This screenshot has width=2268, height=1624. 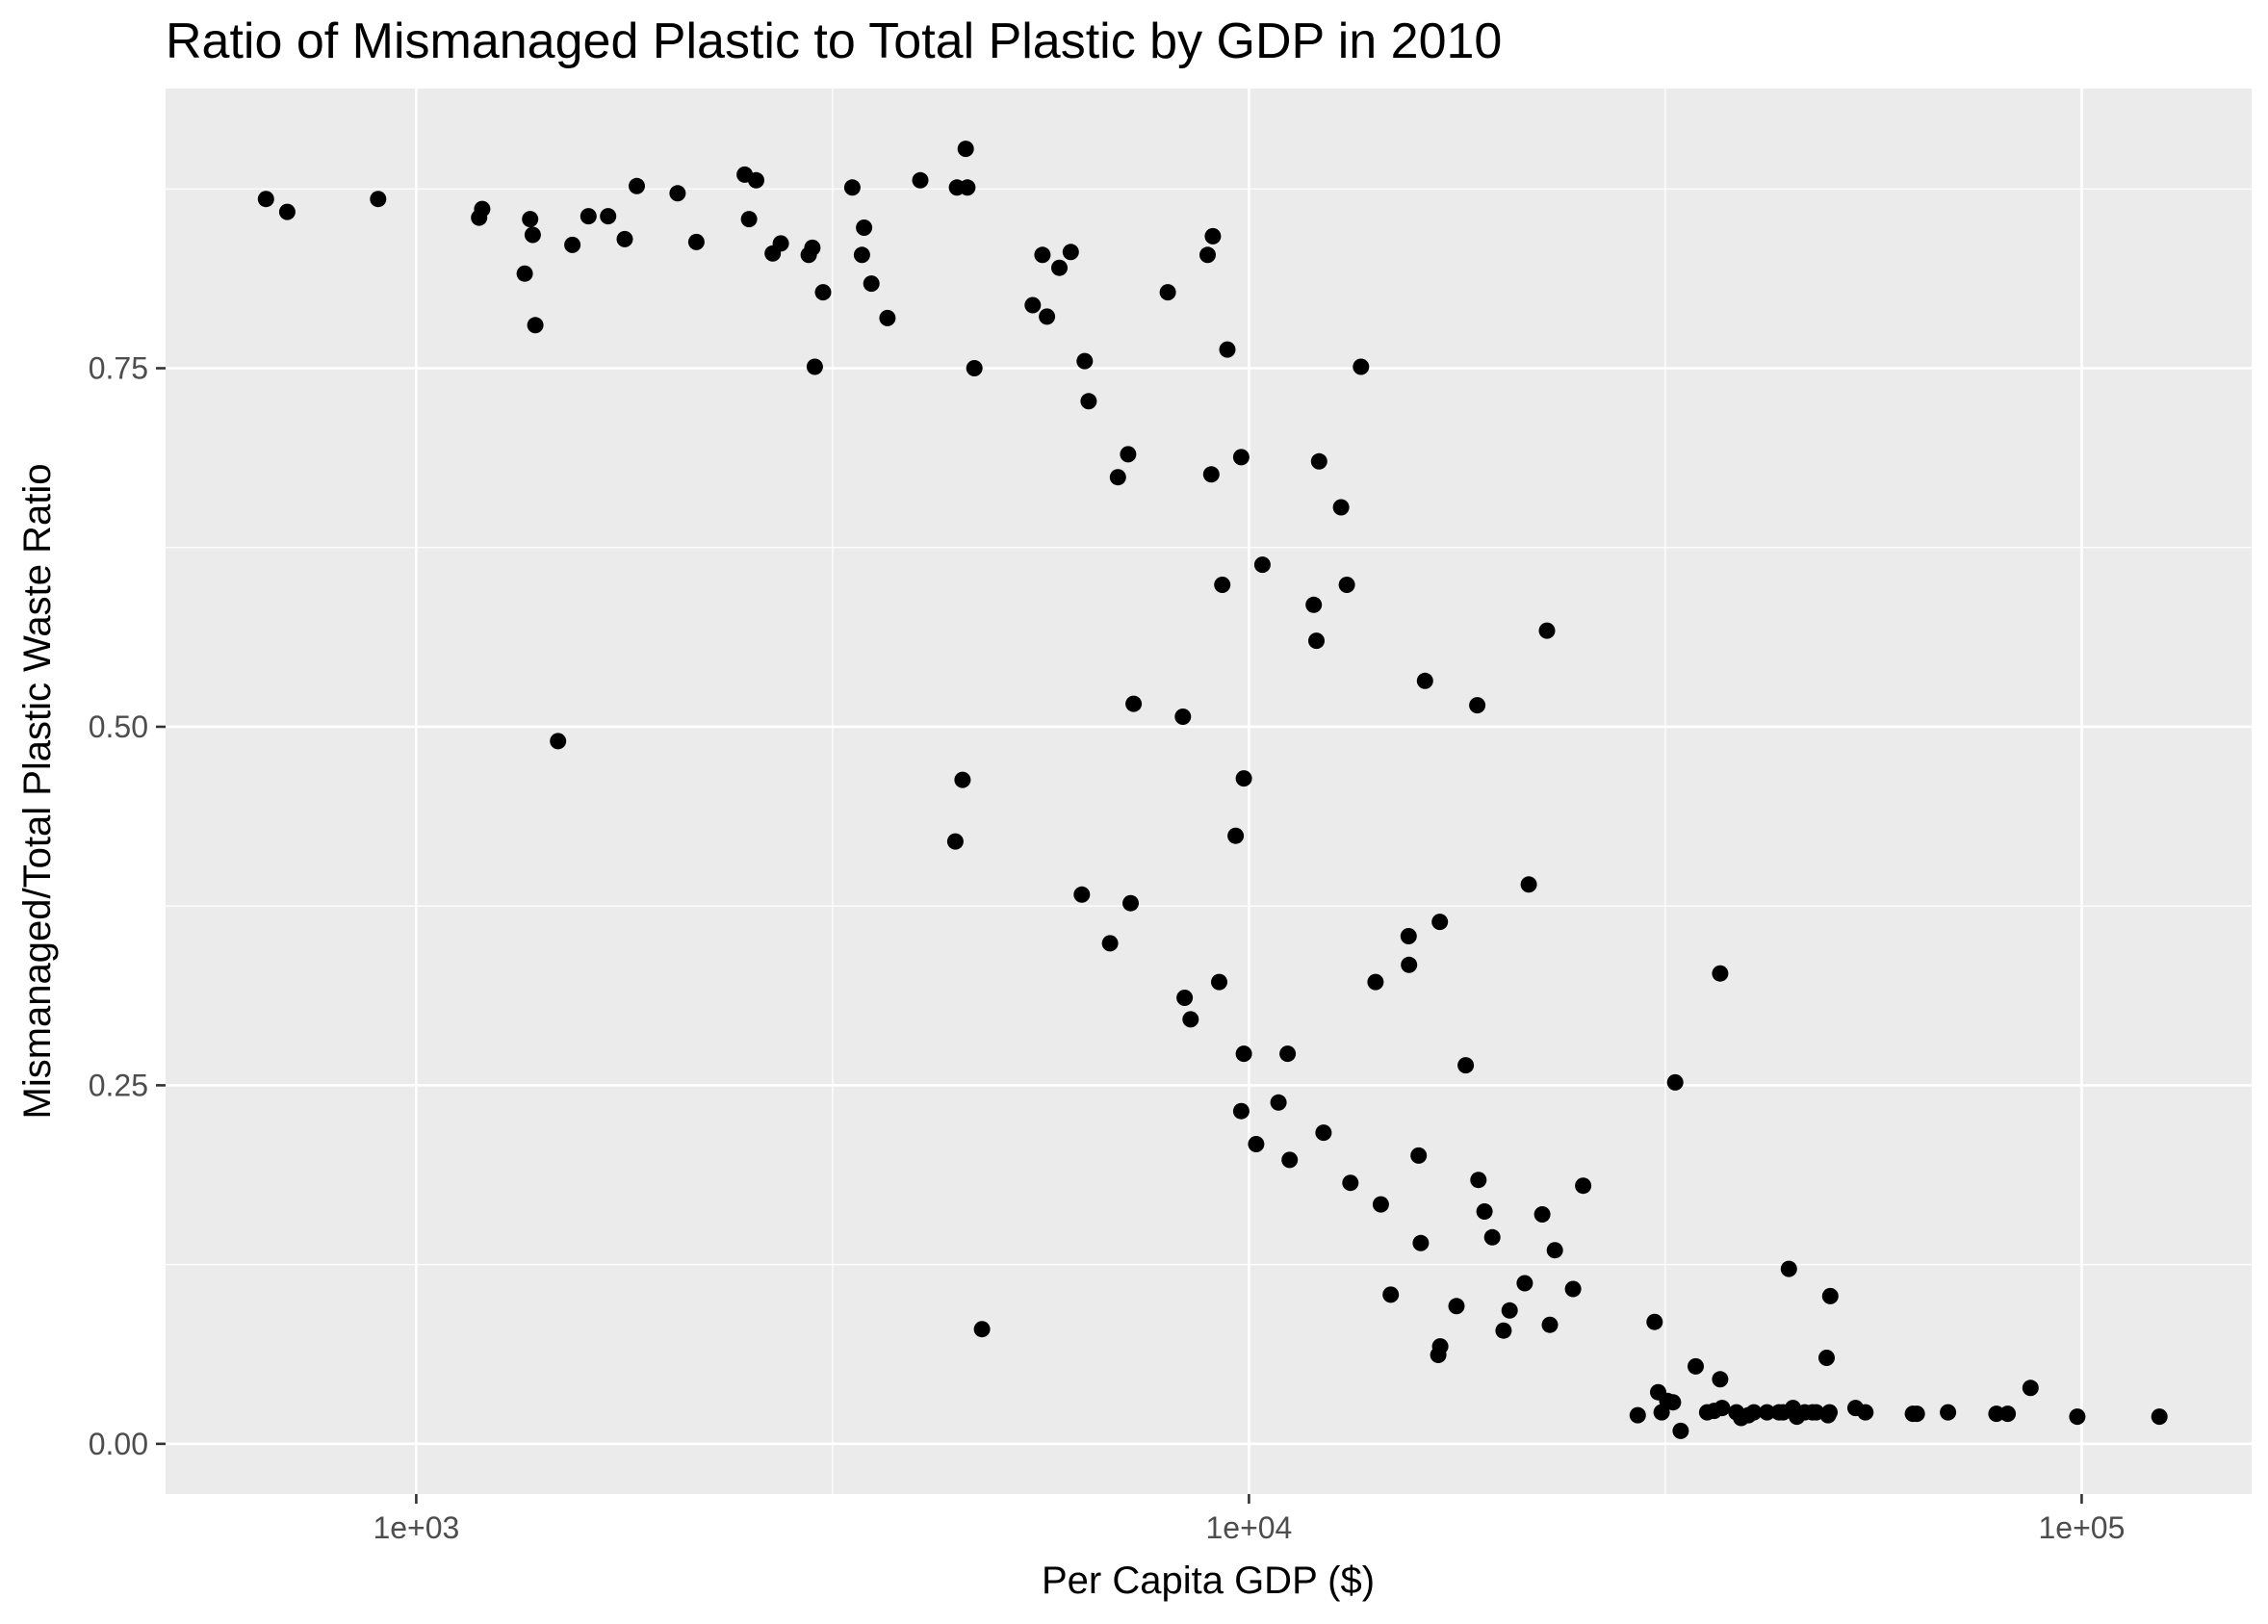 I want to click on x-tick-label: 1e+05, so click(x=2081, y=1527).